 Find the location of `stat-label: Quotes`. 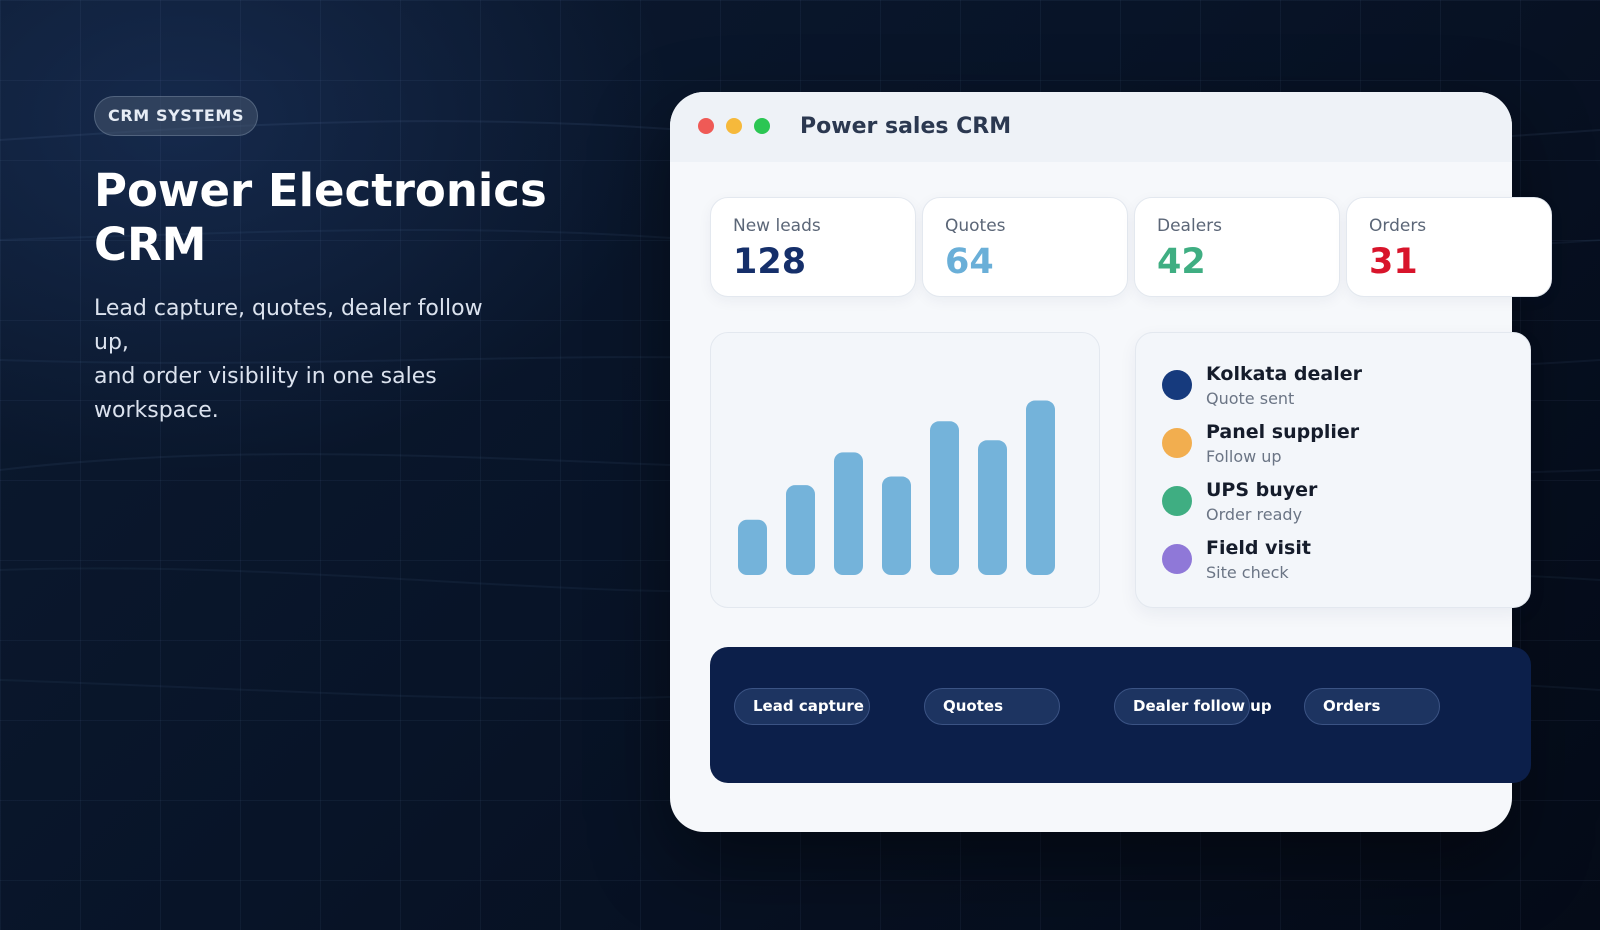

stat-label: Quotes is located at coordinates (975, 226).